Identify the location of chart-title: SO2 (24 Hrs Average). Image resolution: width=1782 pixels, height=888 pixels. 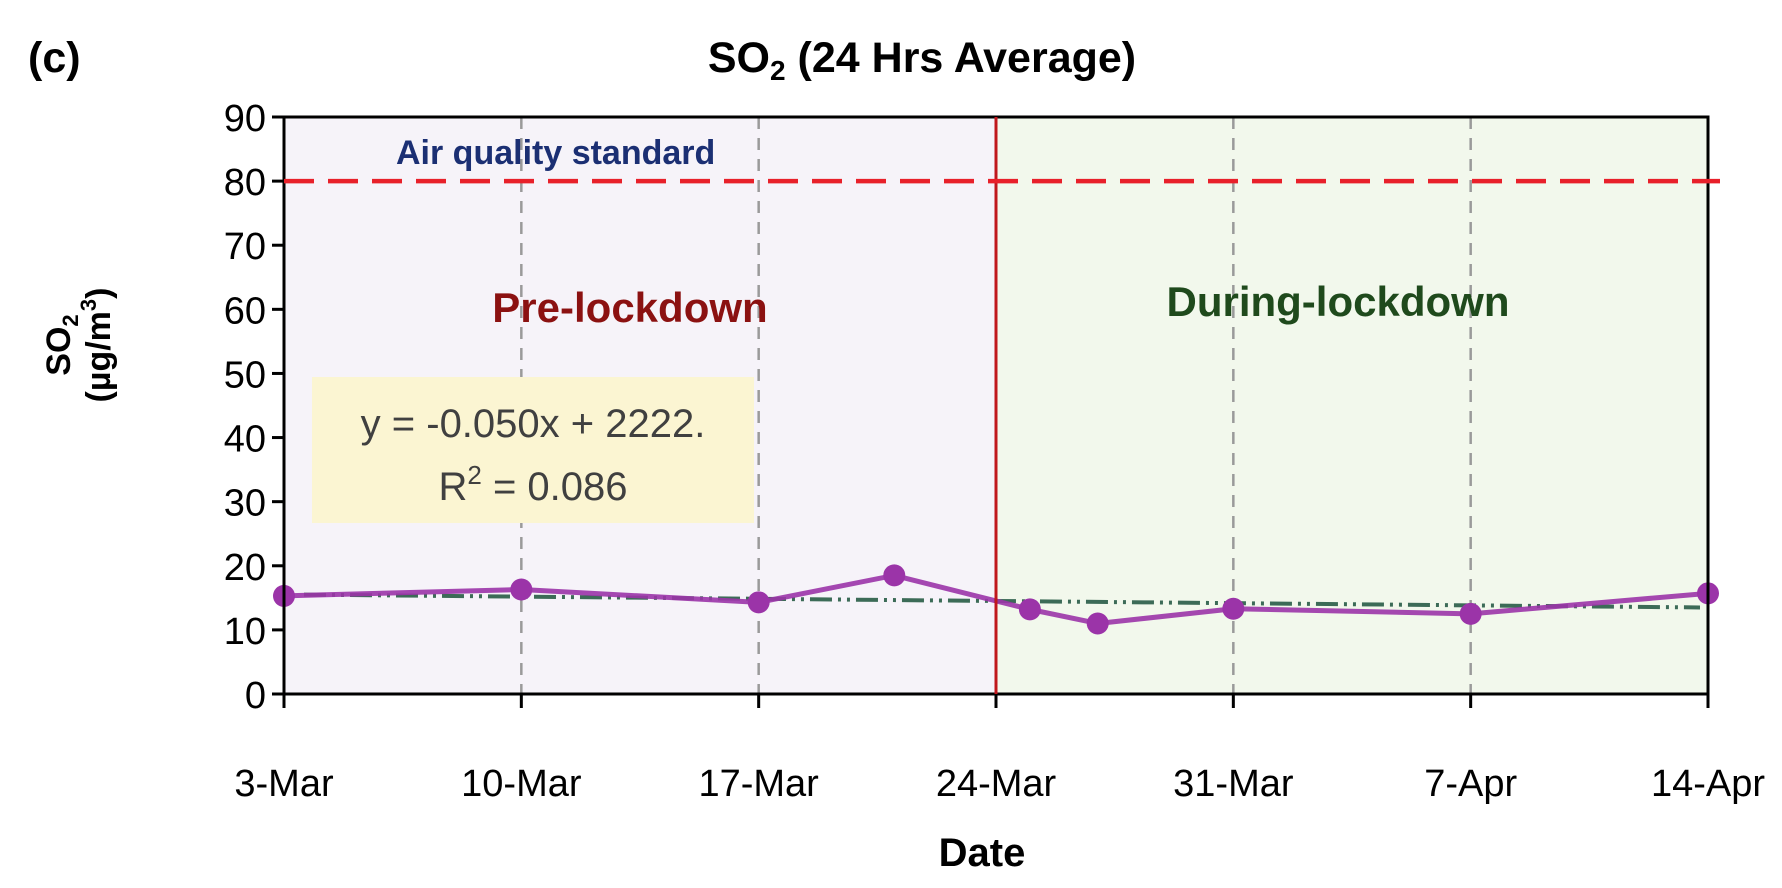
(922, 60).